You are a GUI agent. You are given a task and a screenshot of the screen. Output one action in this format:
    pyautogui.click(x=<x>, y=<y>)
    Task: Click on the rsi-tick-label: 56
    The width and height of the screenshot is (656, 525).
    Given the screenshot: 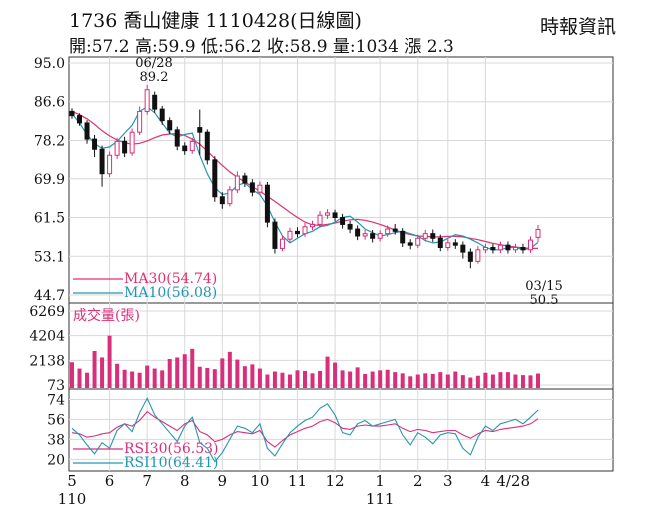 What is the action you would take?
    pyautogui.click(x=56, y=420)
    